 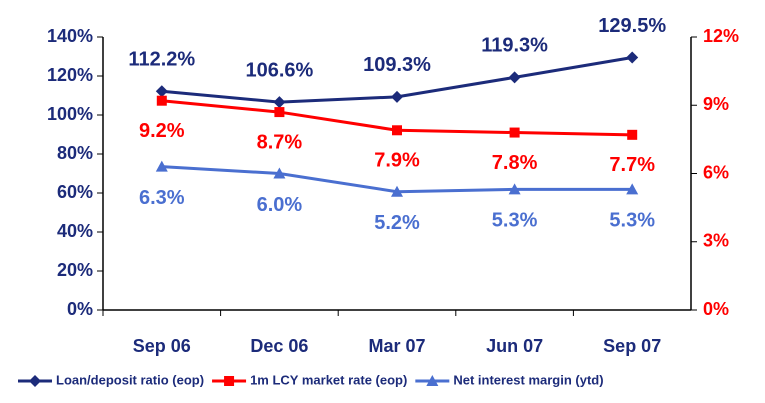 What do you see at coordinates (130, 379) in the screenshot?
I see `legend-label: Loan/deposit ratio (eop)` at bounding box center [130, 379].